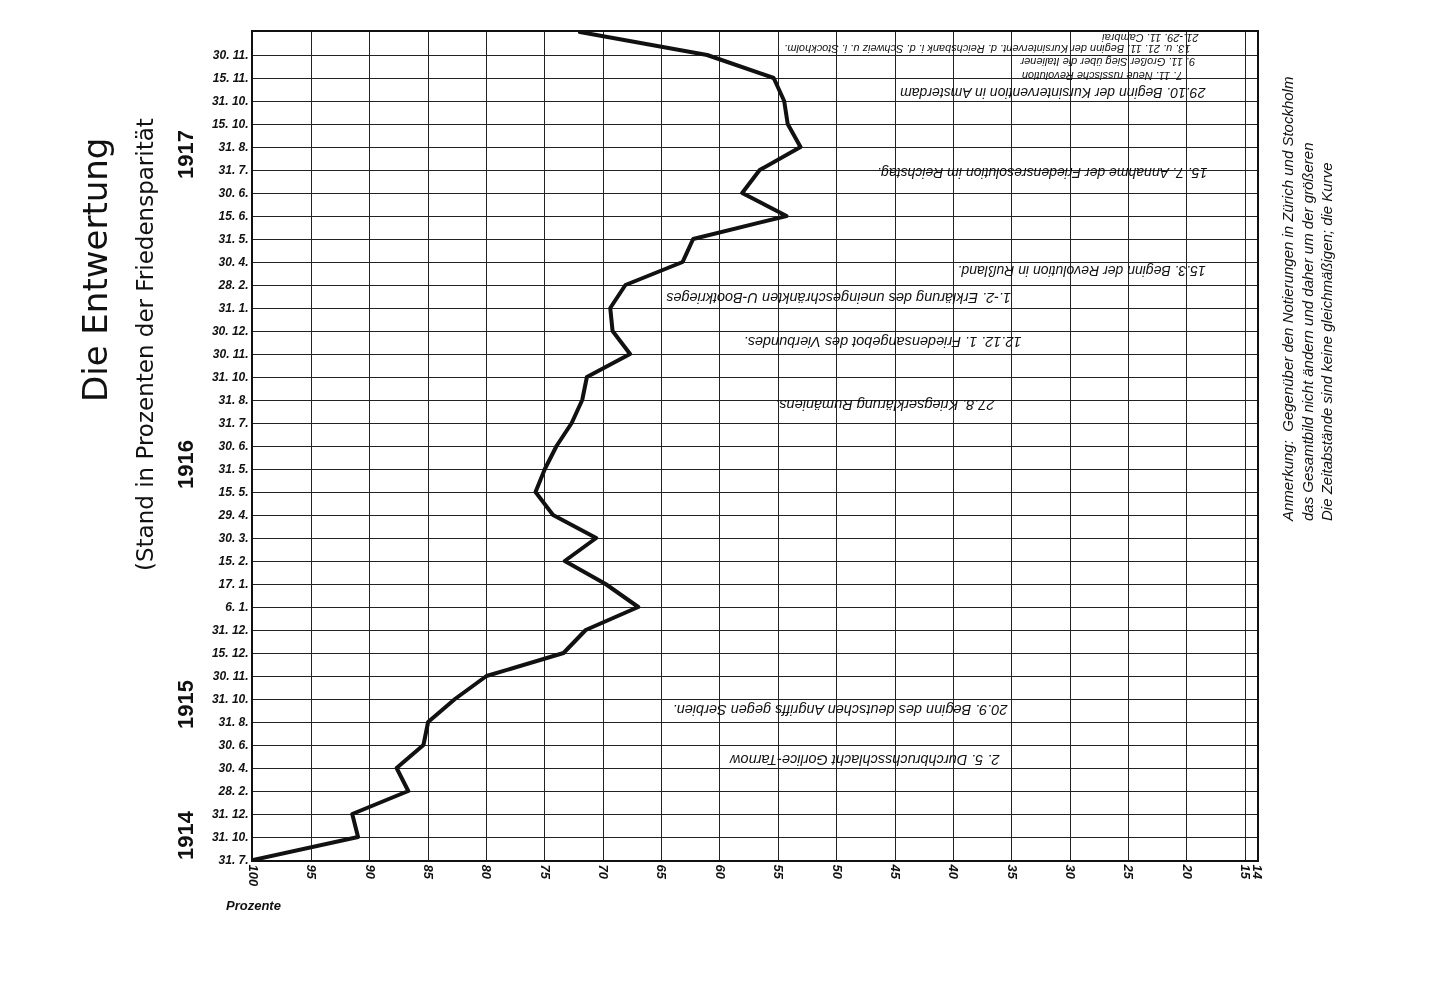 This screenshot has height=1000, width=1434. I want to click on x-tick-label: 90, so click(370, 872).